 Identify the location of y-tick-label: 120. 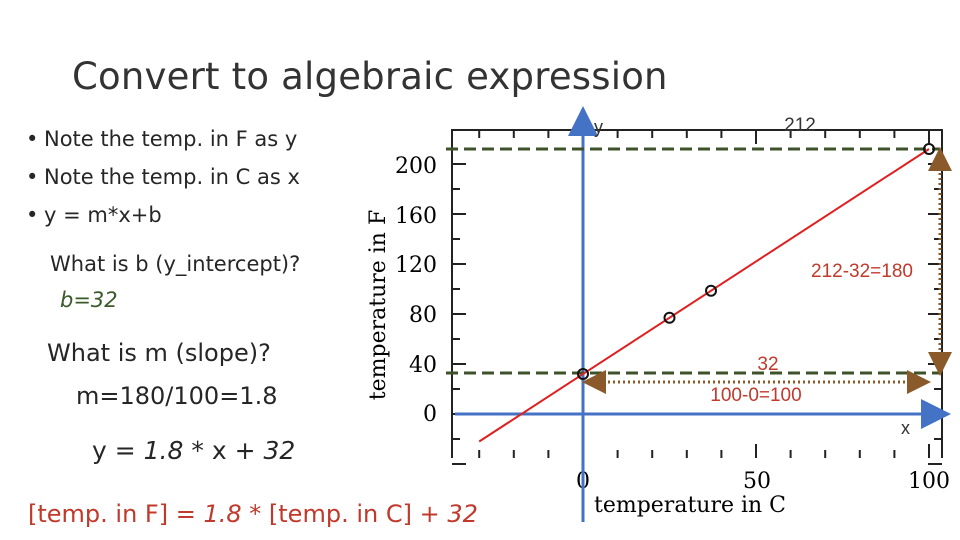
(416, 265).